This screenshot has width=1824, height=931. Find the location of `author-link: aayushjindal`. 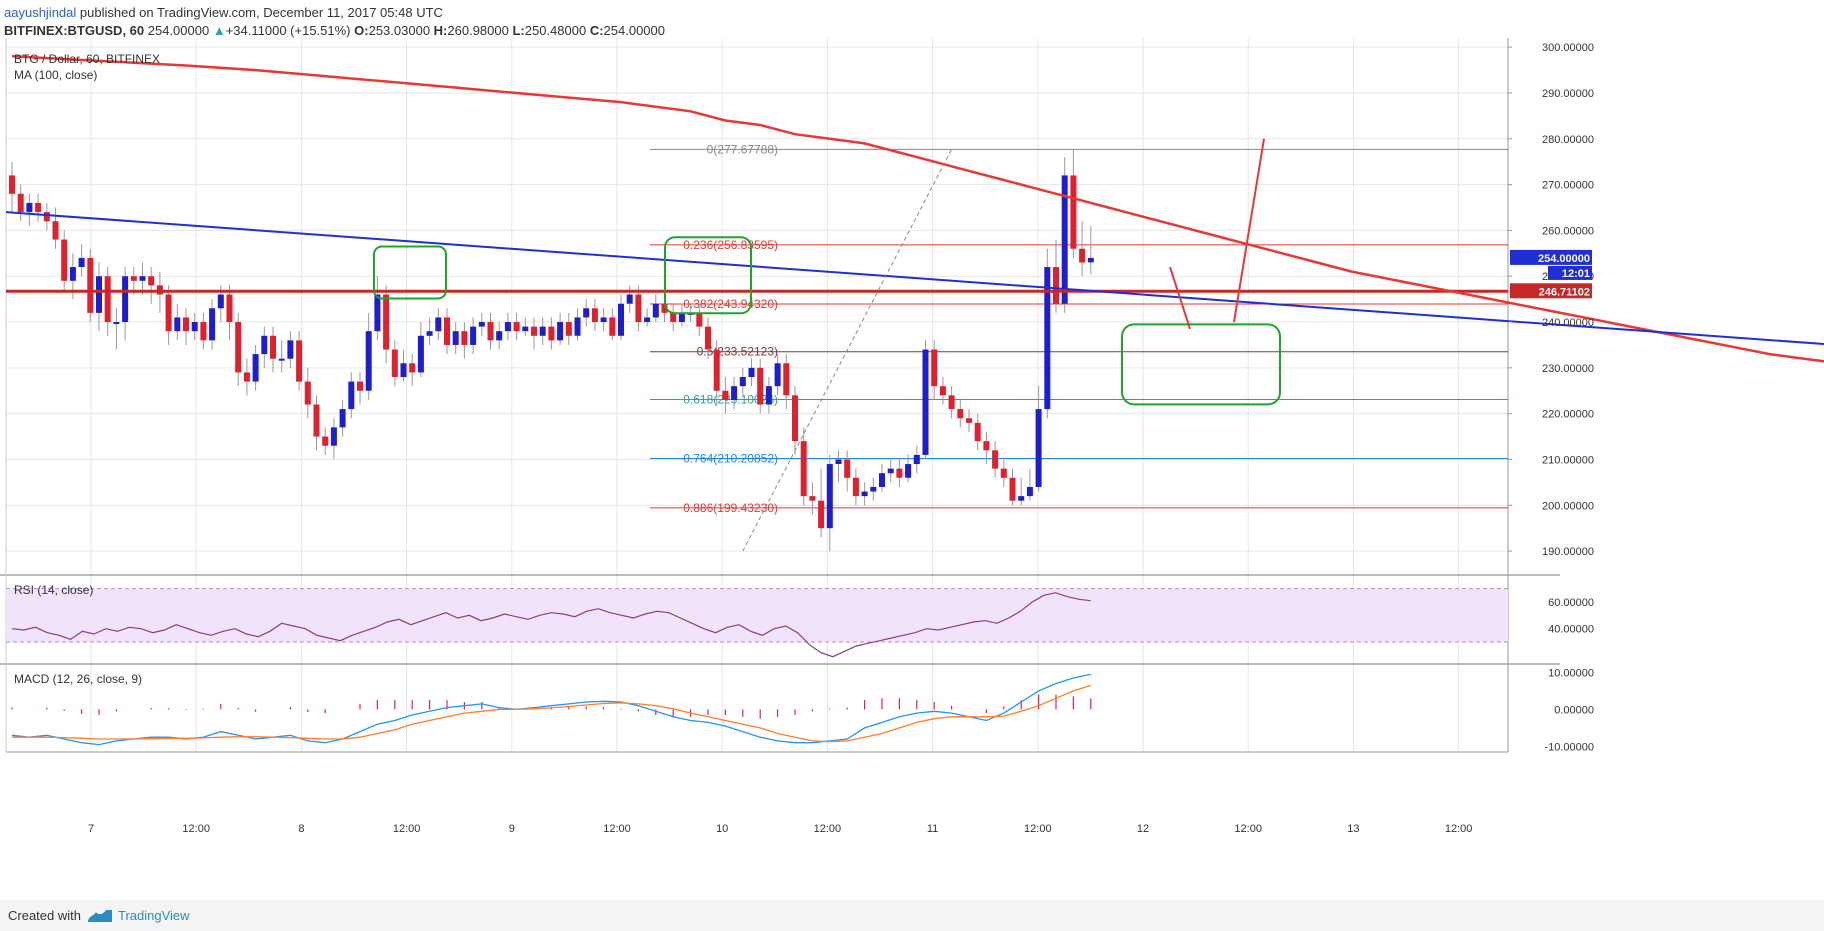

author-link: aayushjindal is located at coordinates (40, 12).